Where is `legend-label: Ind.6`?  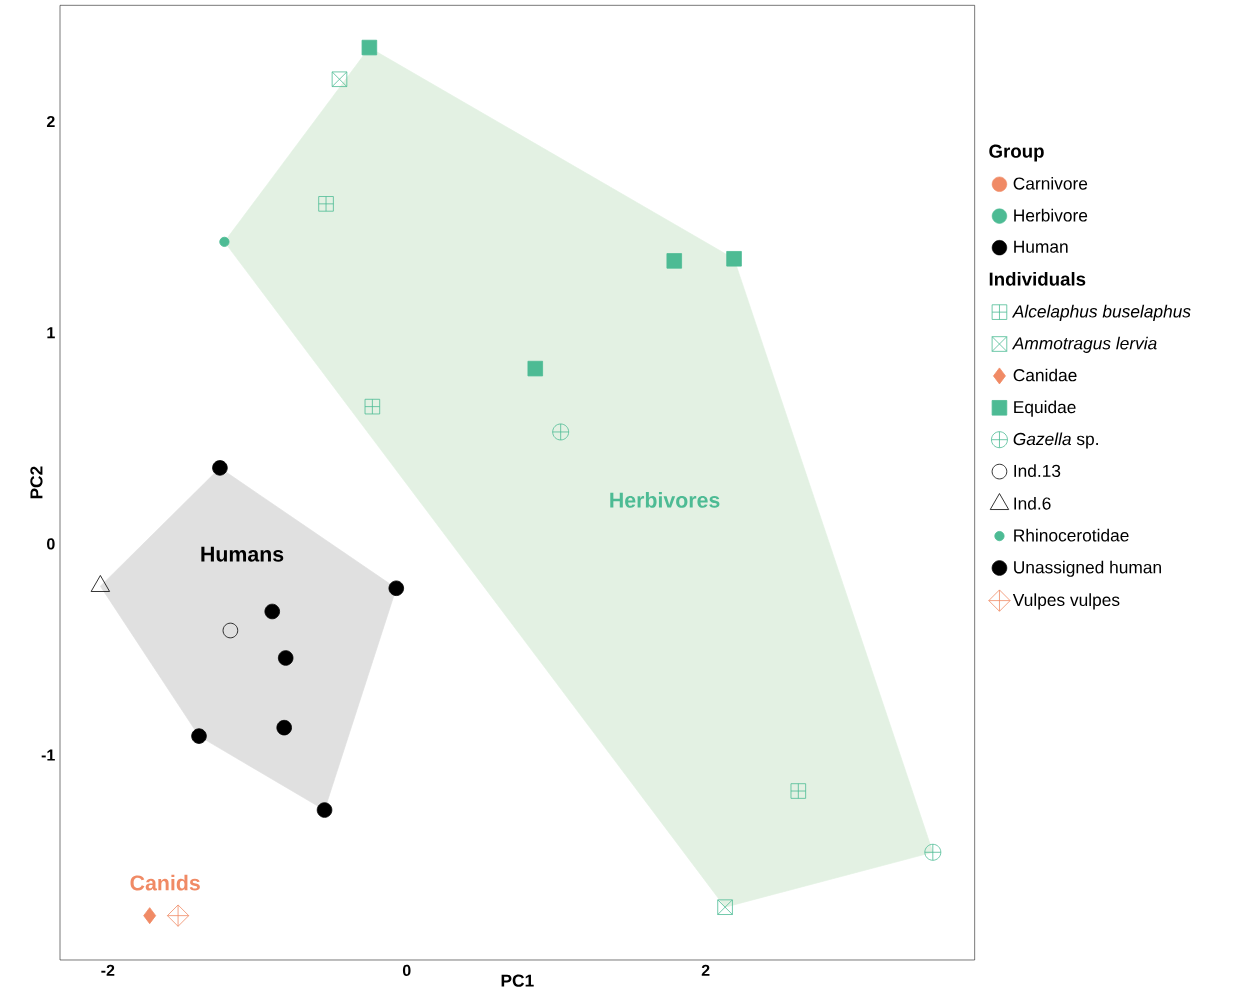
legend-label: Ind.6 is located at coordinates (1032, 503).